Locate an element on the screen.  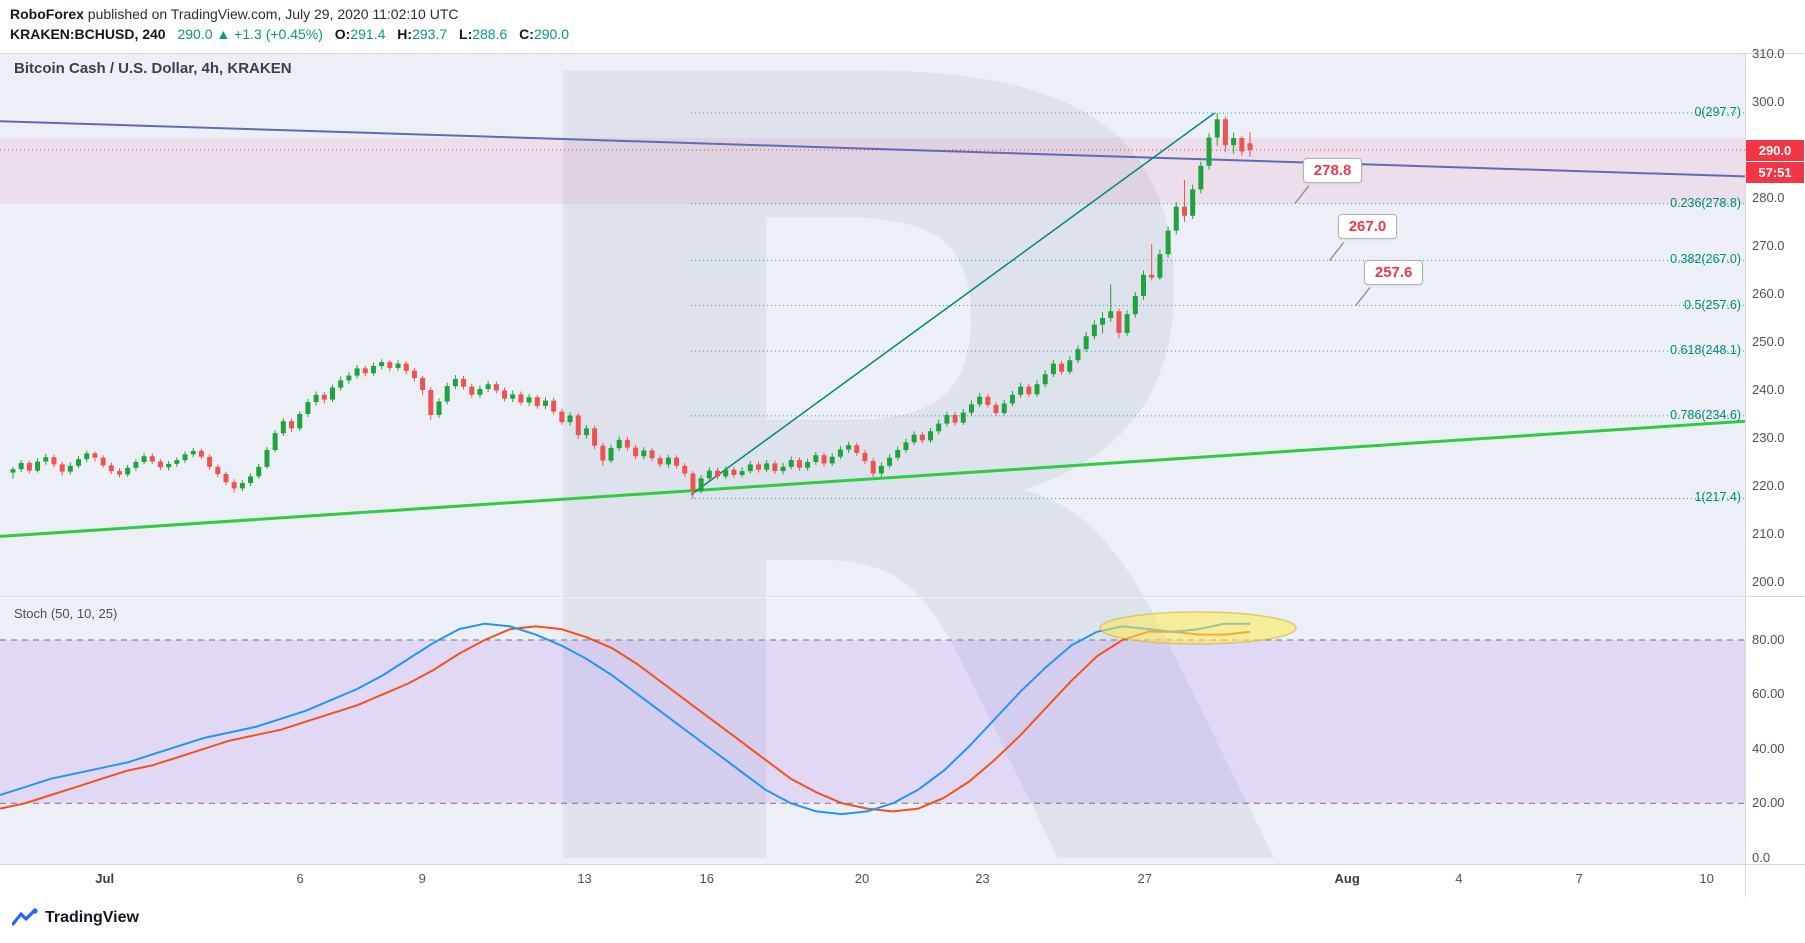
price-axis-label: 250.0 is located at coordinates (1768, 341).